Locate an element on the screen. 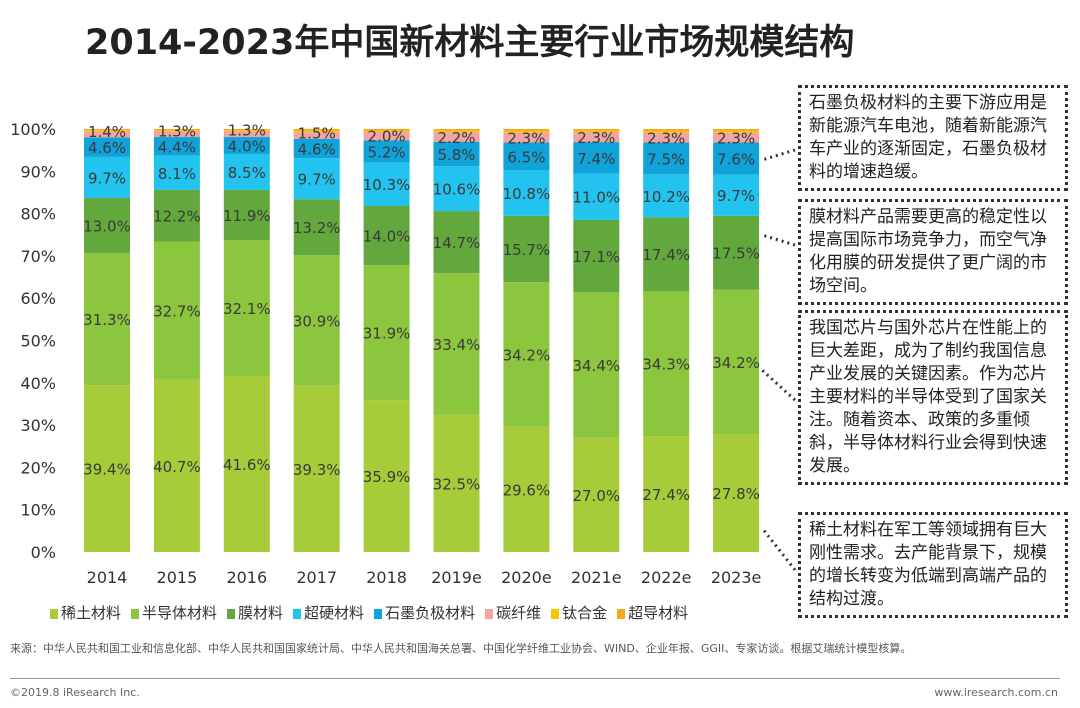  data-label: 14.0% is located at coordinates (387, 237).